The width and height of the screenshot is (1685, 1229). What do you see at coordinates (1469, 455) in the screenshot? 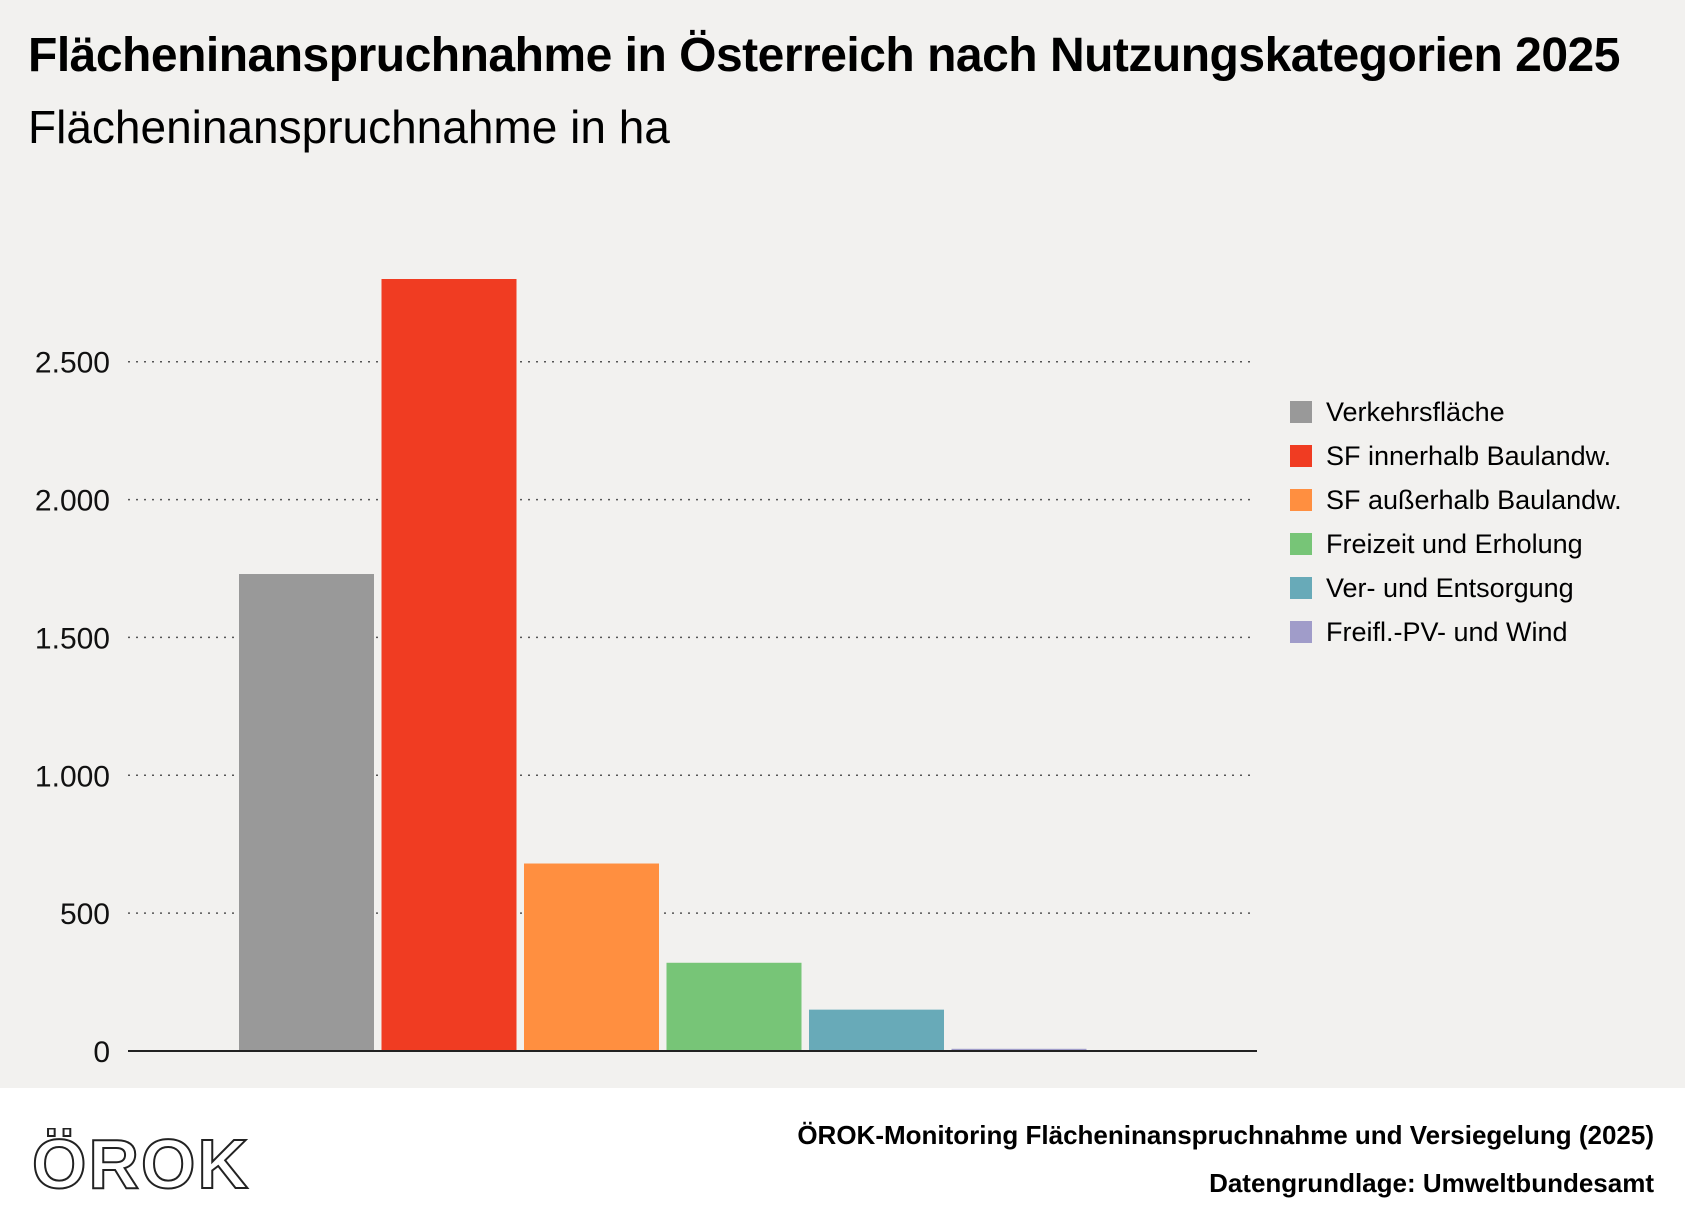
I see `legend-label: SF innerhalb Baulandw.` at bounding box center [1469, 455].